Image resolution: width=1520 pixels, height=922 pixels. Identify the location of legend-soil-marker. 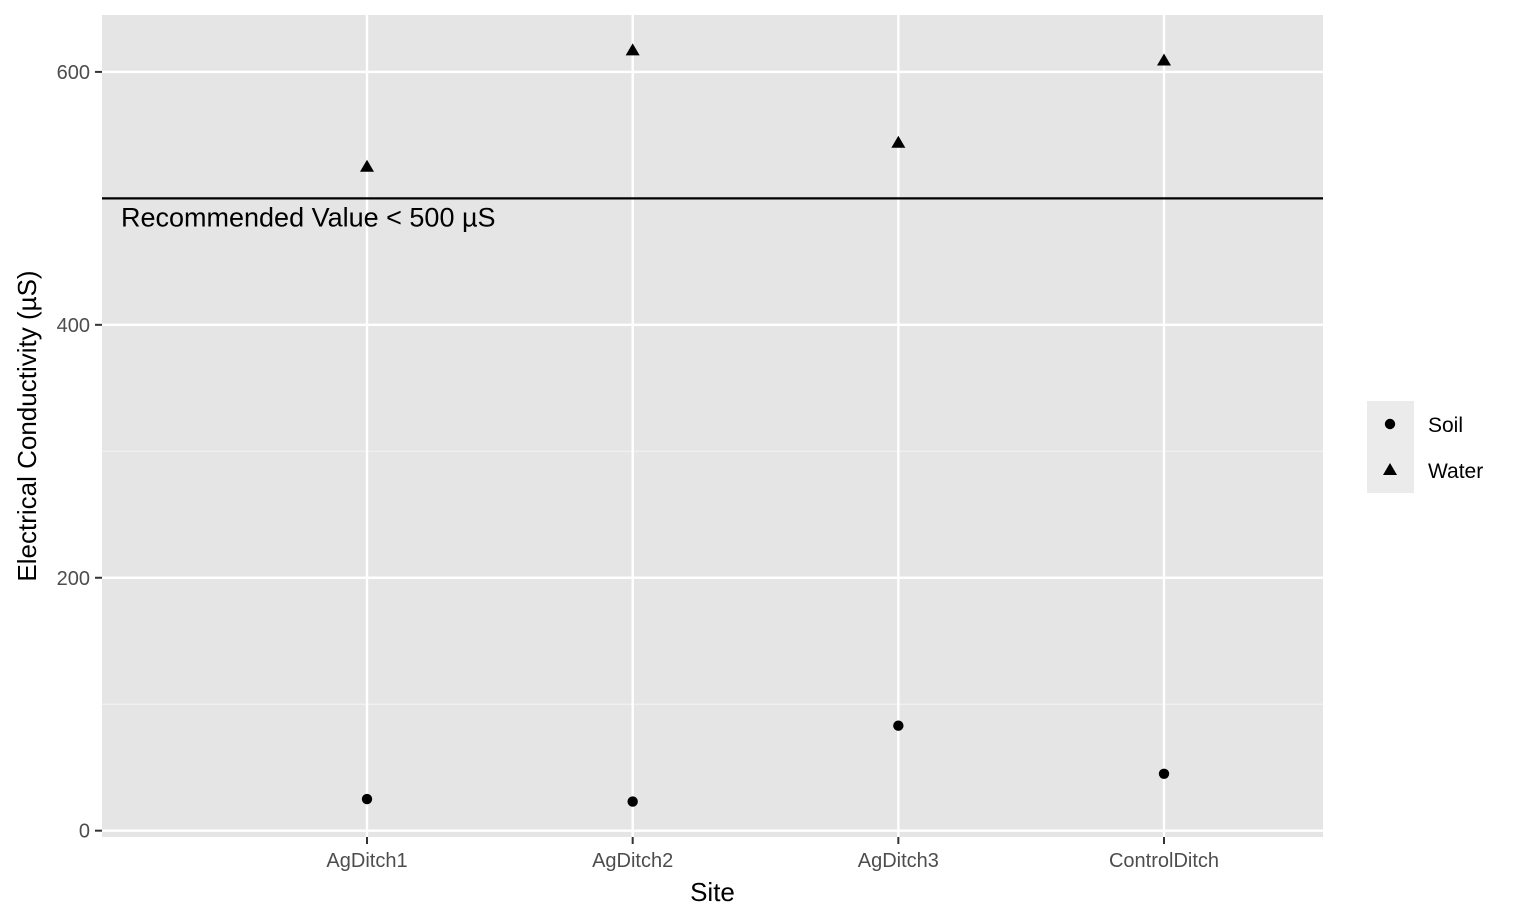
(1390, 424).